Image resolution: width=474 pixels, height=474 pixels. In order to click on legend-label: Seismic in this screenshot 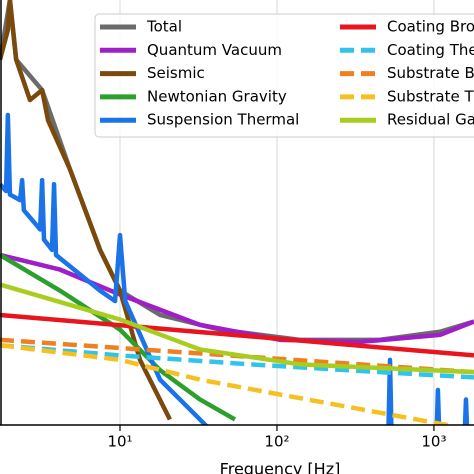, I will do `click(176, 73)`.